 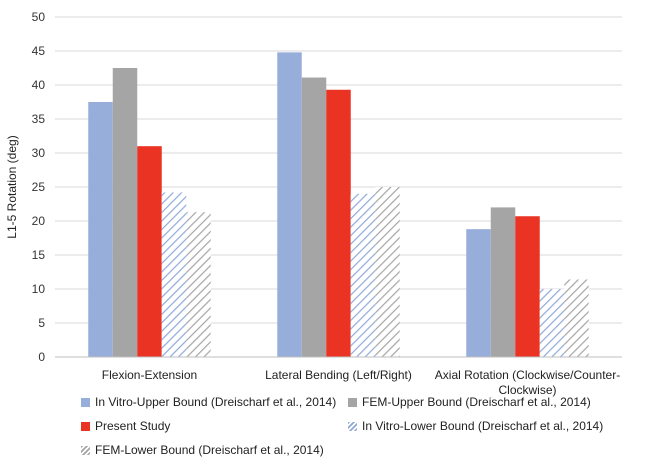 What do you see at coordinates (527, 375) in the screenshot?
I see `x-category-label: Axial Rotation (Clockwise/Counter-` at bounding box center [527, 375].